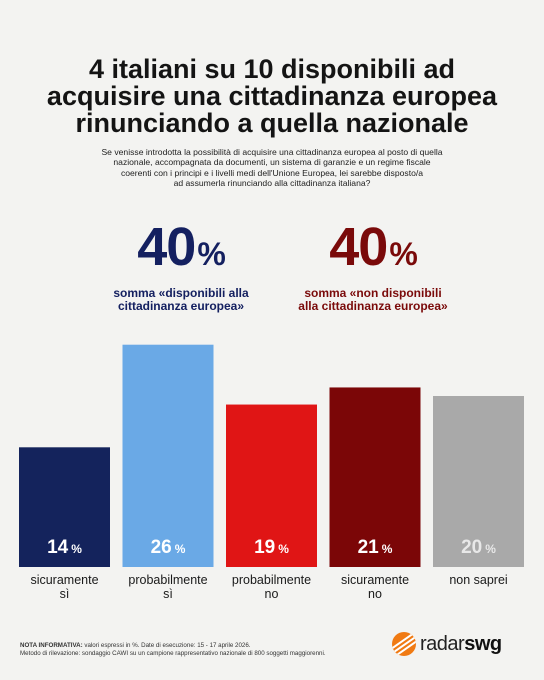 This screenshot has height=680, width=544. I want to click on bar-value-label: 20%, so click(478, 547).